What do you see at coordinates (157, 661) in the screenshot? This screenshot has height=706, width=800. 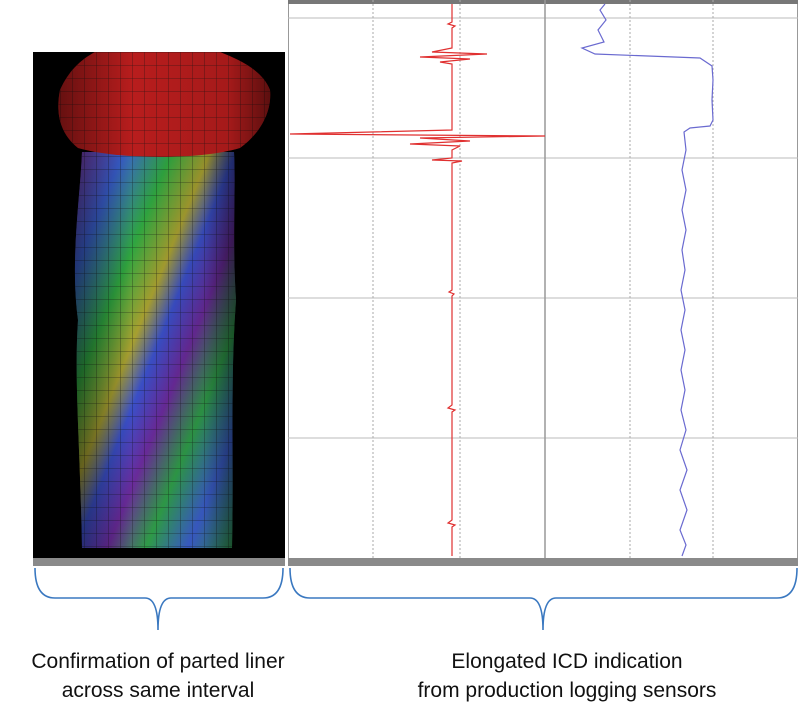 I see `caption-line: Confirmation of parted liner` at bounding box center [157, 661].